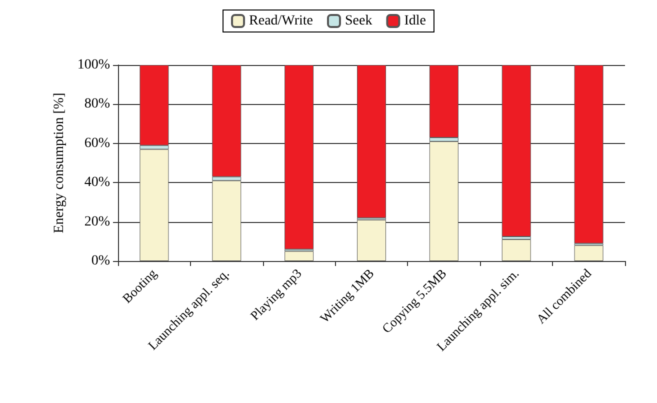 The height and width of the screenshot is (403, 657). I want to click on y-tick-label: 100%, so click(93, 65).